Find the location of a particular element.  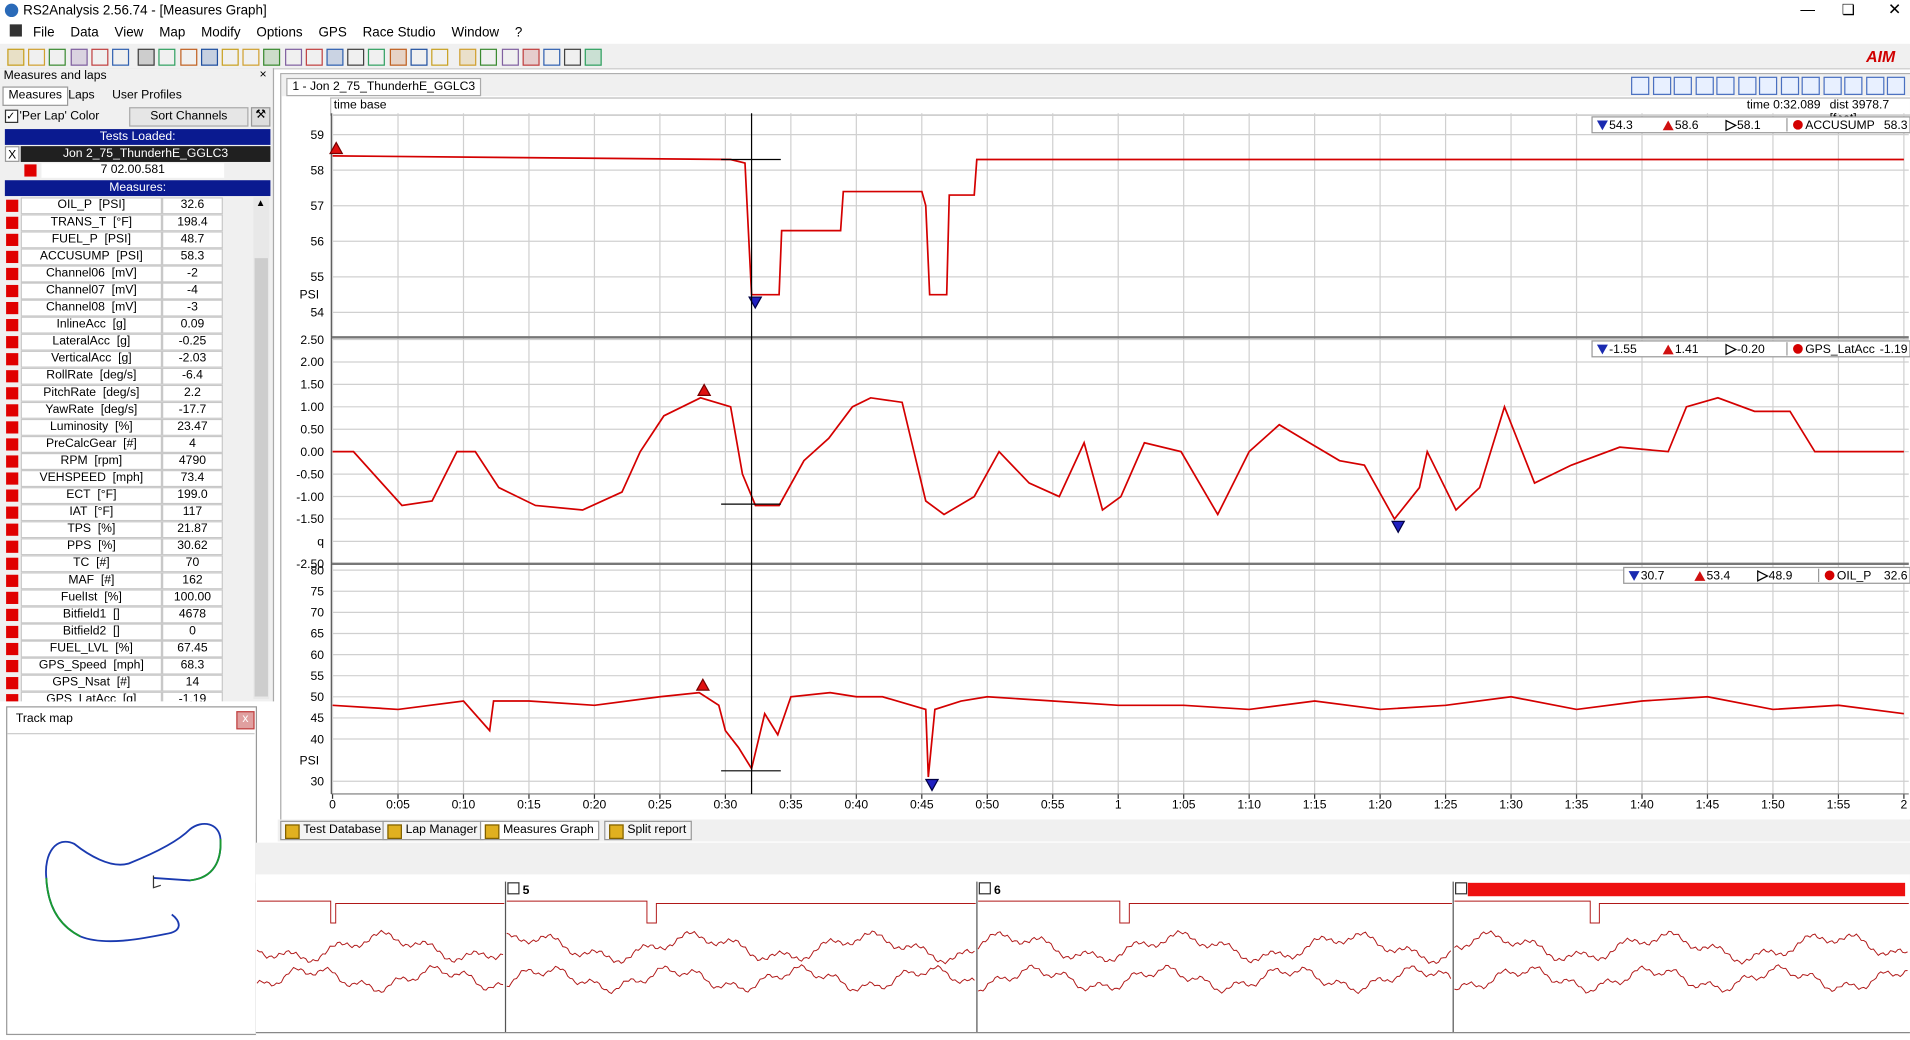

measure-row: VerticalAcc [g] -2.03 is located at coordinates (125, 359).